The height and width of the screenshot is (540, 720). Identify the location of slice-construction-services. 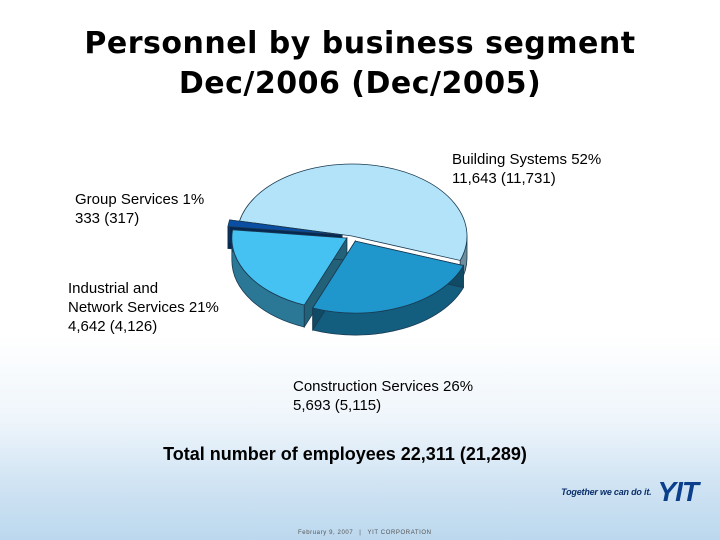
(388, 287).